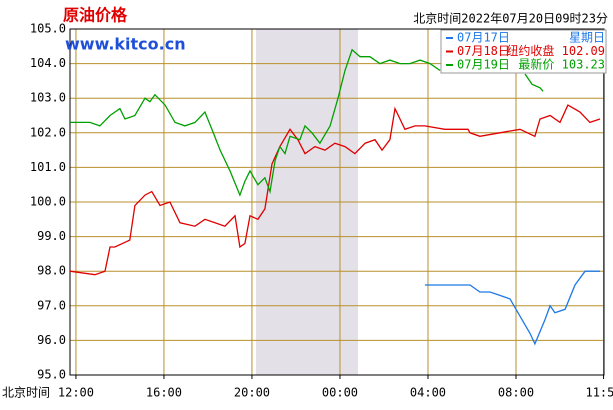  What do you see at coordinates (428, 393) in the screenshot?
I see `x-tick-label: 04:00` at bounding box center [428, 393].